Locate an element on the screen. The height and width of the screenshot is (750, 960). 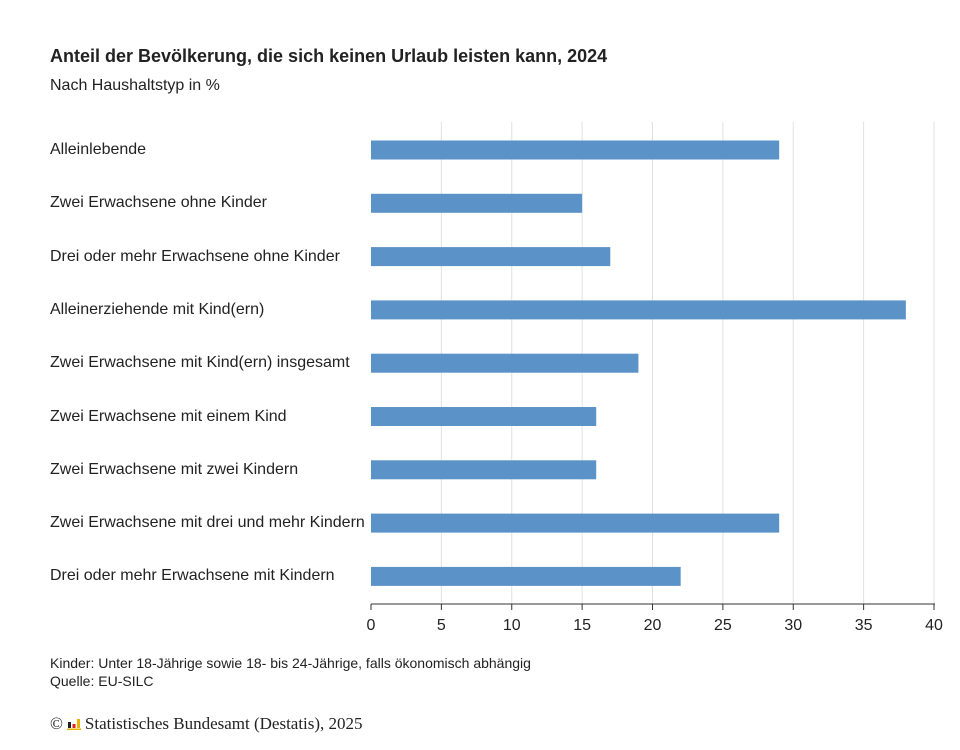
x-tick-label: 25 is located at coordinates (723, 625).